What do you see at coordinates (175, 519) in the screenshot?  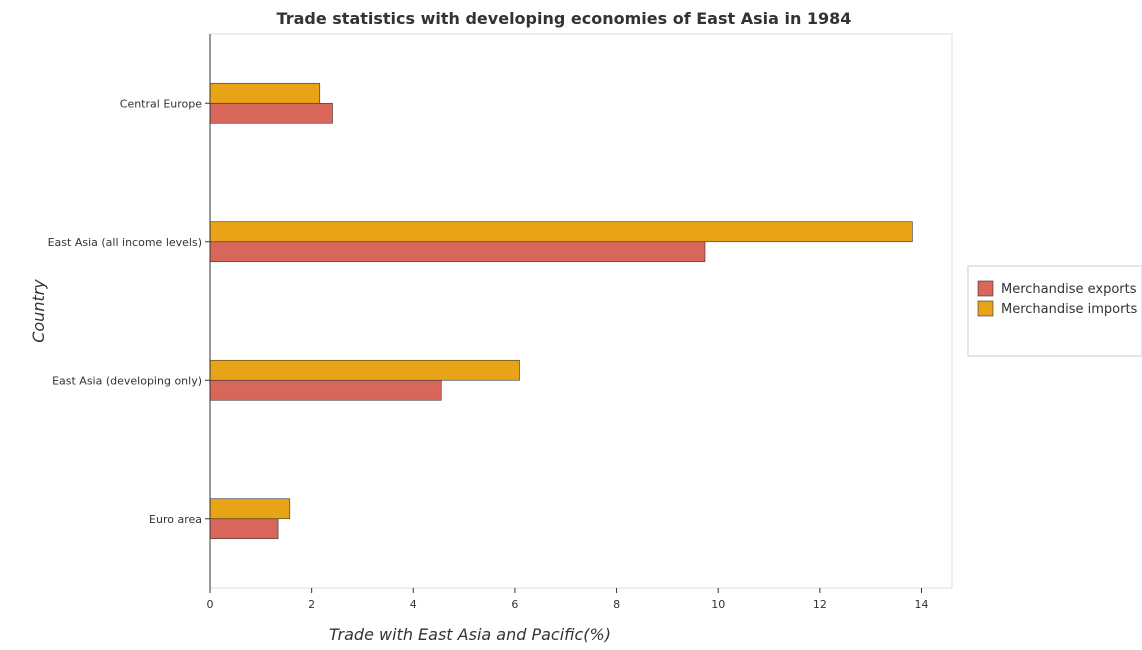 I see `y-tick-label: Euro area` at bounding box center [175, 519].